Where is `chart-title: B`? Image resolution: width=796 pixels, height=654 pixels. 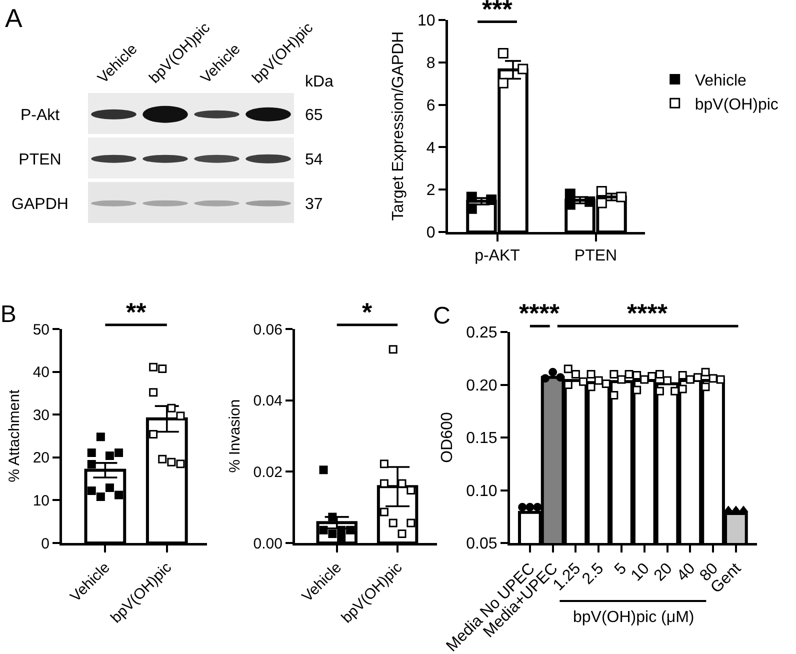 chart-title: B is located at coordinates (8, 314).